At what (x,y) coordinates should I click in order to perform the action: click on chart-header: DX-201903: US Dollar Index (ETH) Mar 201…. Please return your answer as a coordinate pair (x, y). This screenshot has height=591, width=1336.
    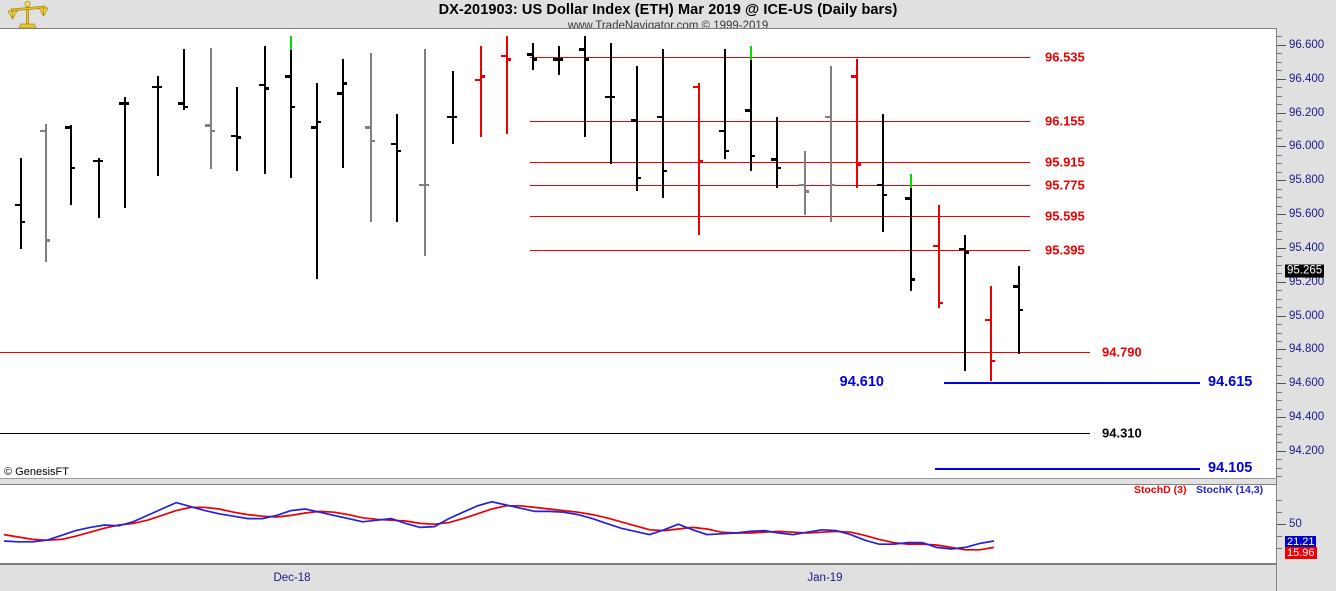
    Looking at the image, I should click on (668, 16).